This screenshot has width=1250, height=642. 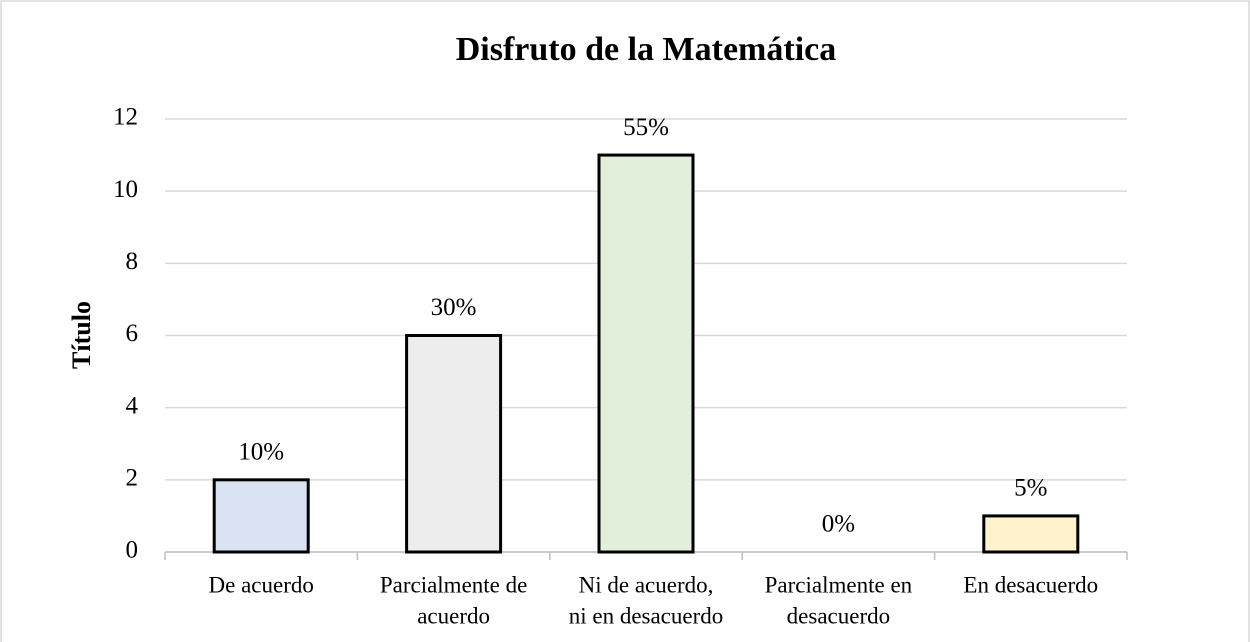 What do you see at coordinates (646, 615) in the screenshot?
I see `x-tick-label: ni en desacuerdo` at bounding box center [646, 615].